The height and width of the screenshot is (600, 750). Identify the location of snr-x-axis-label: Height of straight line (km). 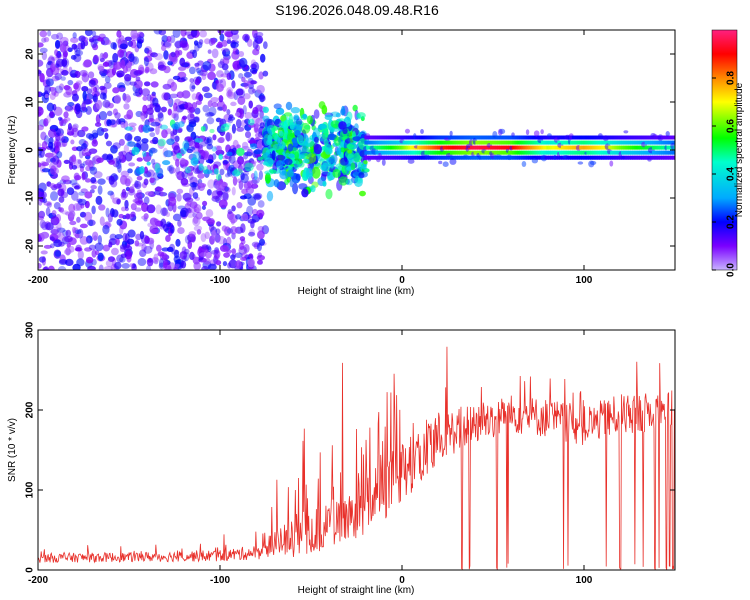
(356, 590).